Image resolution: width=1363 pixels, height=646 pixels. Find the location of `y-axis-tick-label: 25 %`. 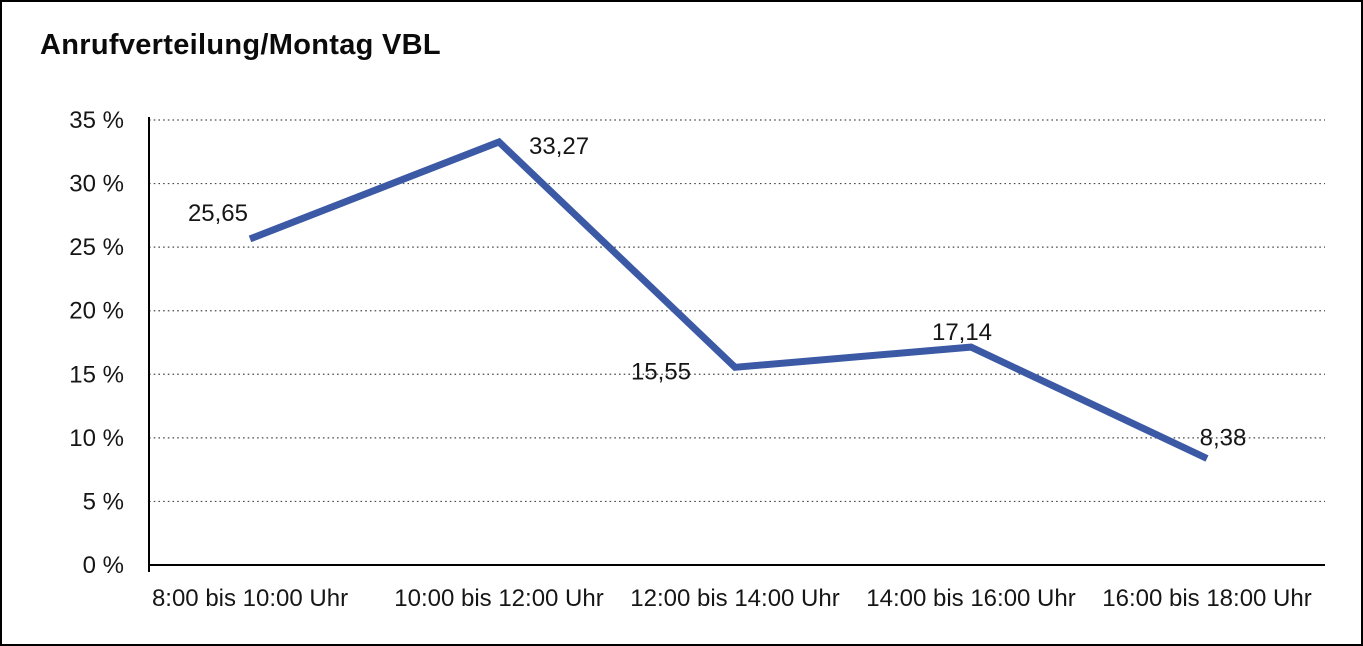

y-axis-tick-label: 25 % is located at coordinates (96, 247).